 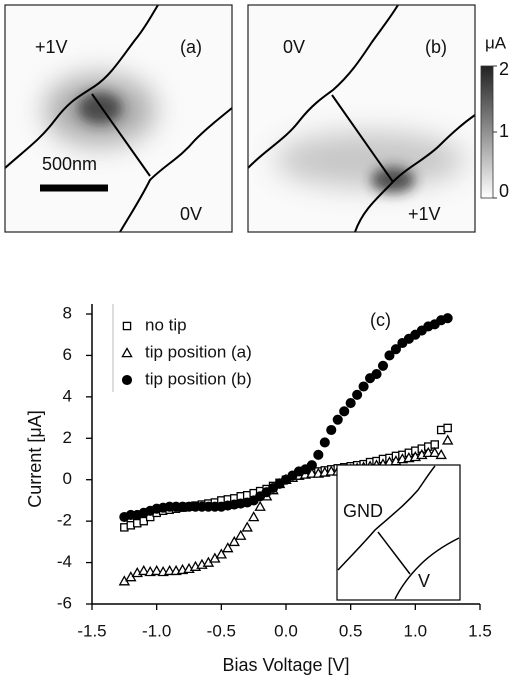 What do you see at coordinates (67, 395) in the screenshot?
I see `y-tick-label: 4` at bounding box center [67, 395].